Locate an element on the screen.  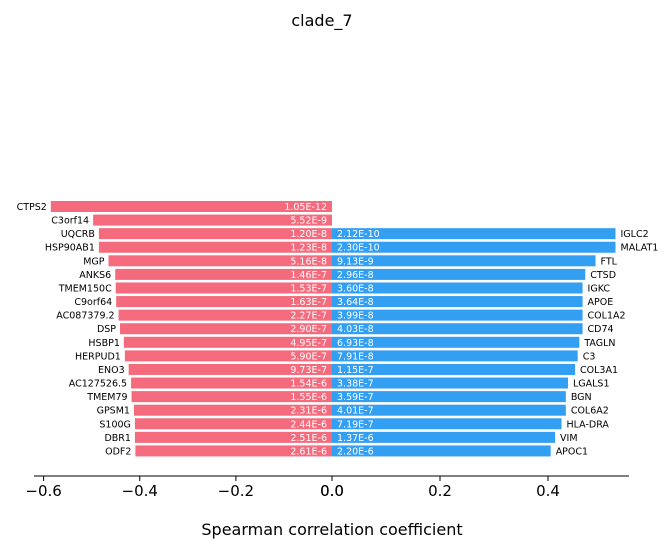
x-tick-label: −0.6 is located at coordinates (43, 491).